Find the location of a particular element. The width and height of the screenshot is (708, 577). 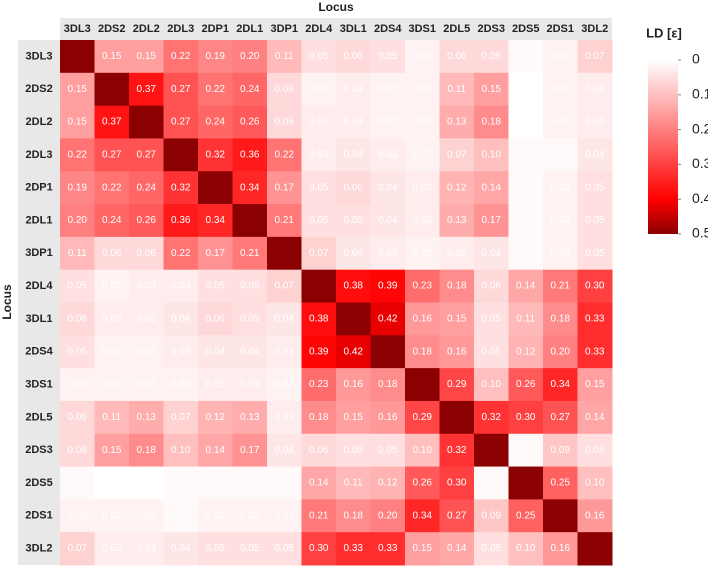

y-axis-label: Locus is located at coordinates (7, 302).